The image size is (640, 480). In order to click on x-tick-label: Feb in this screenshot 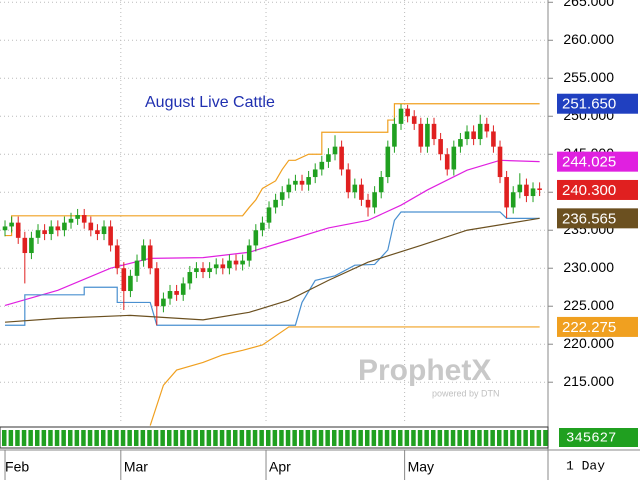, I will do `click(17, 467)`.